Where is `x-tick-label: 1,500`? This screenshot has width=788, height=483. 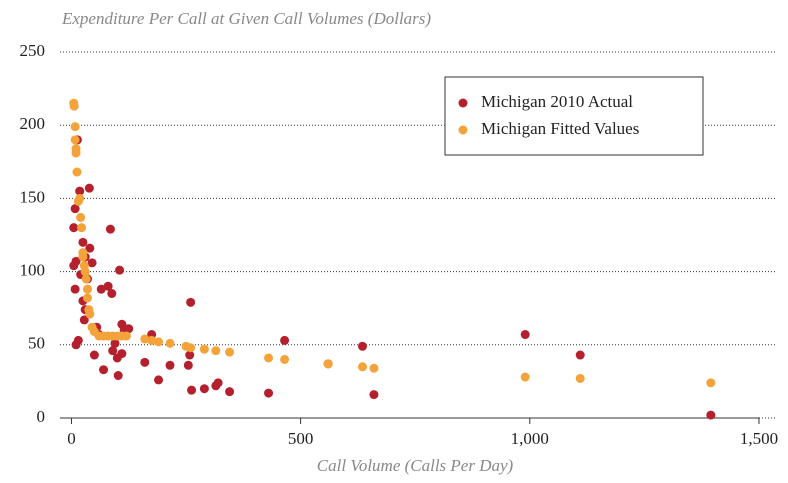
x-tick-label: 1,500 is located at coordinates (759, 438).